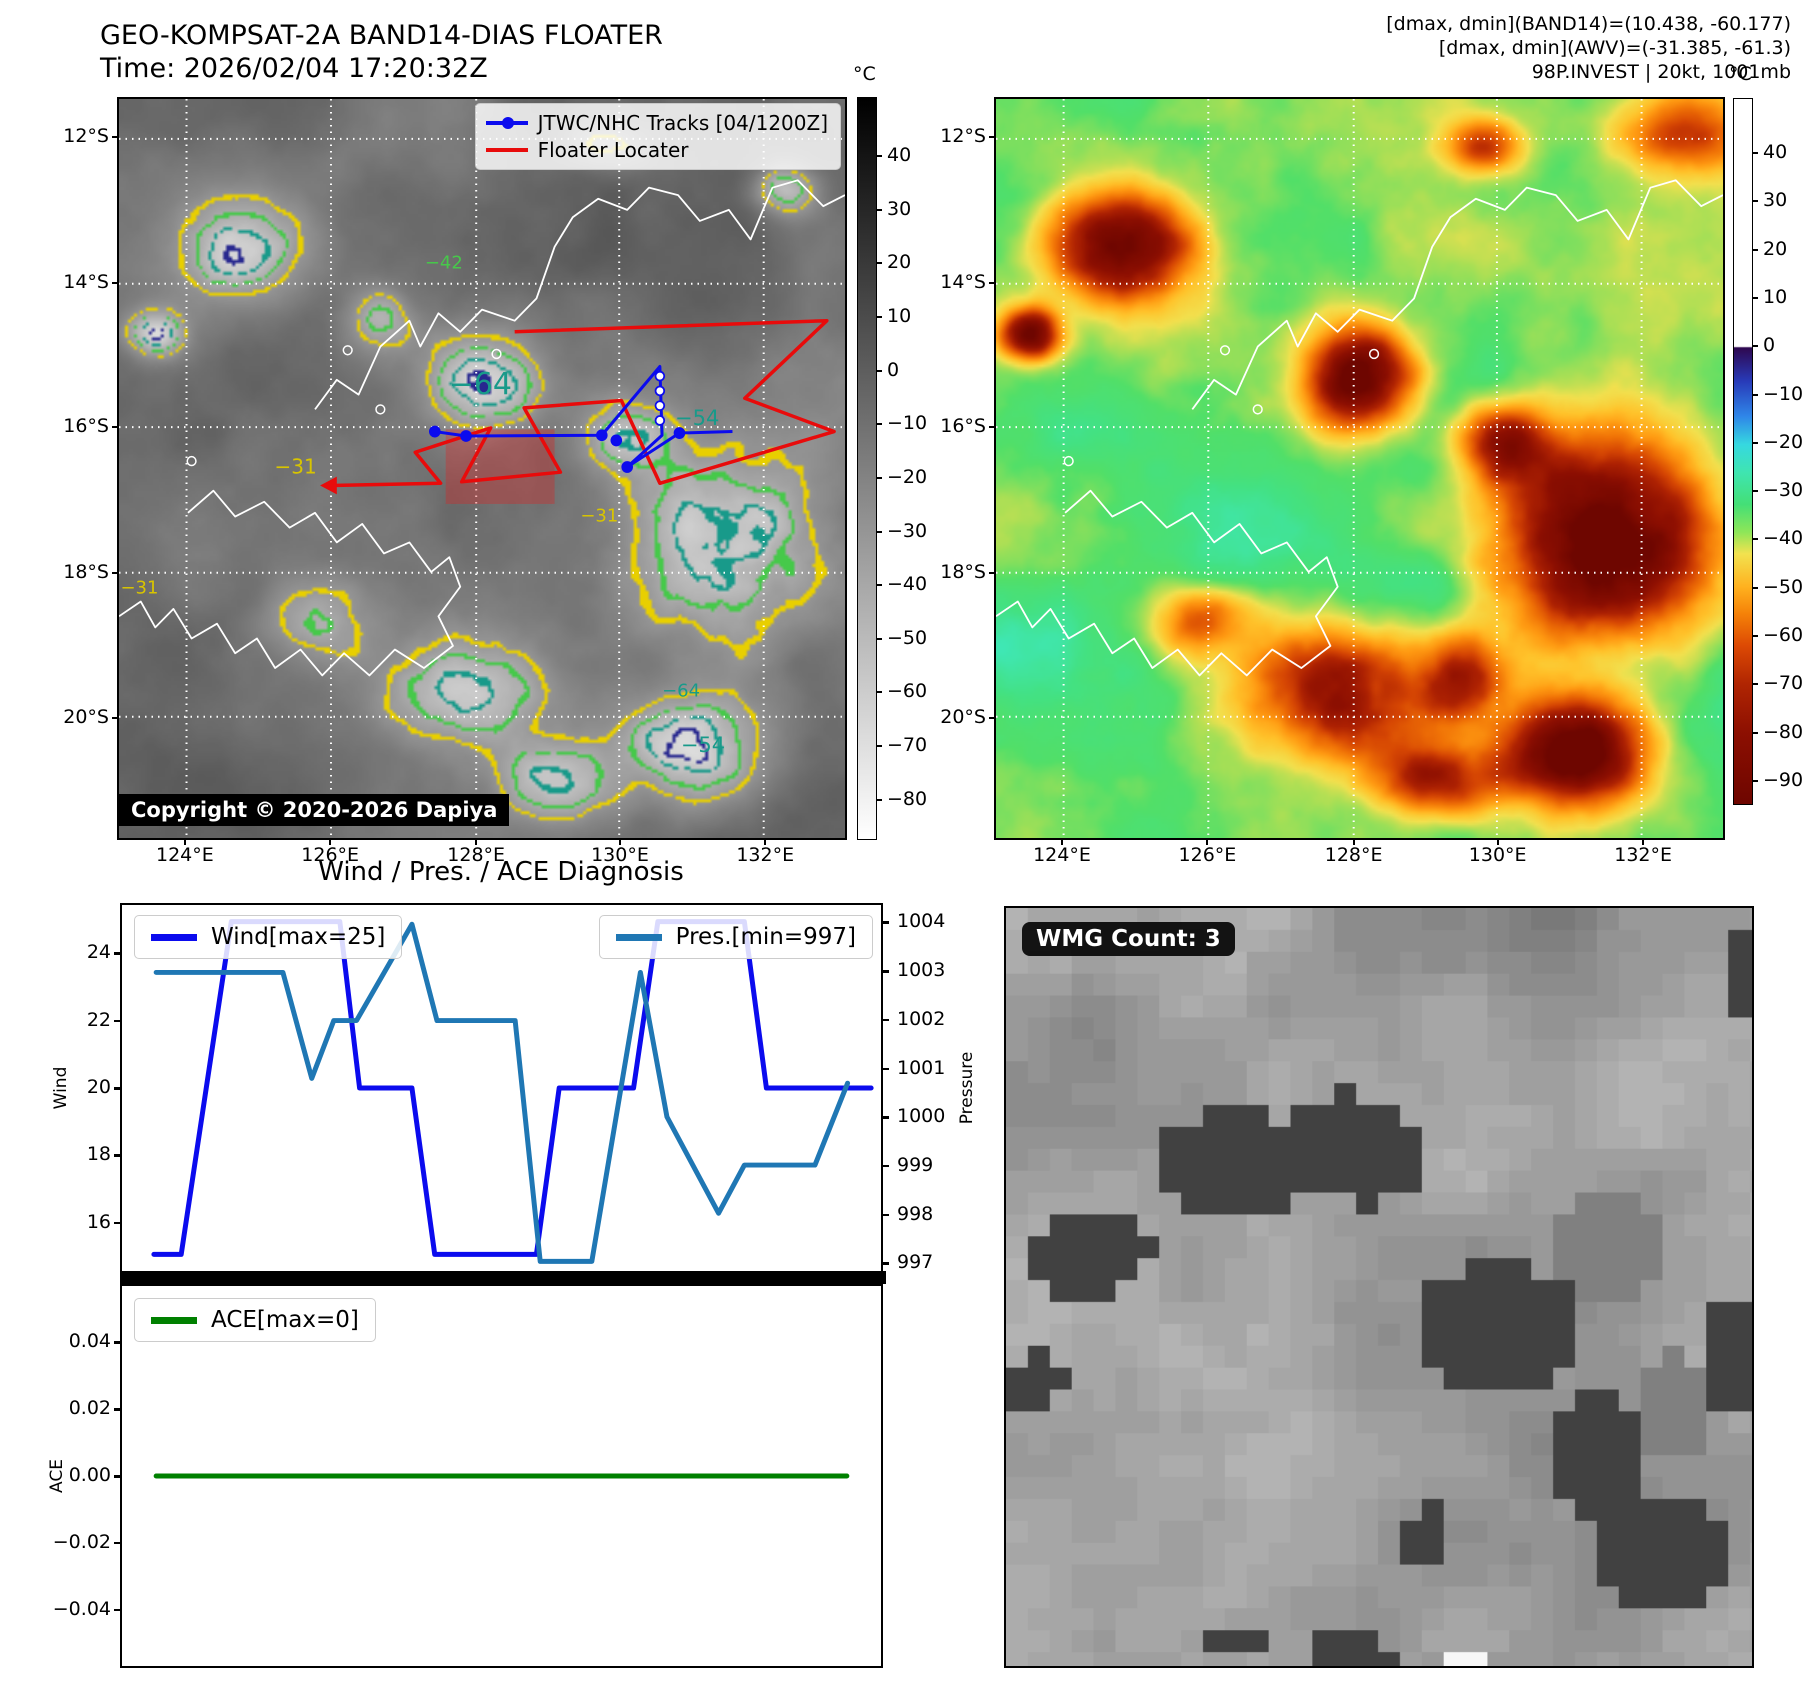  What do you see at coordinates (656, 122) in the screenshot?
I see `legend-item-jtwc-track: JTWC/NHC Tracks [04/1200Z]` at bounding box center [656, 122].